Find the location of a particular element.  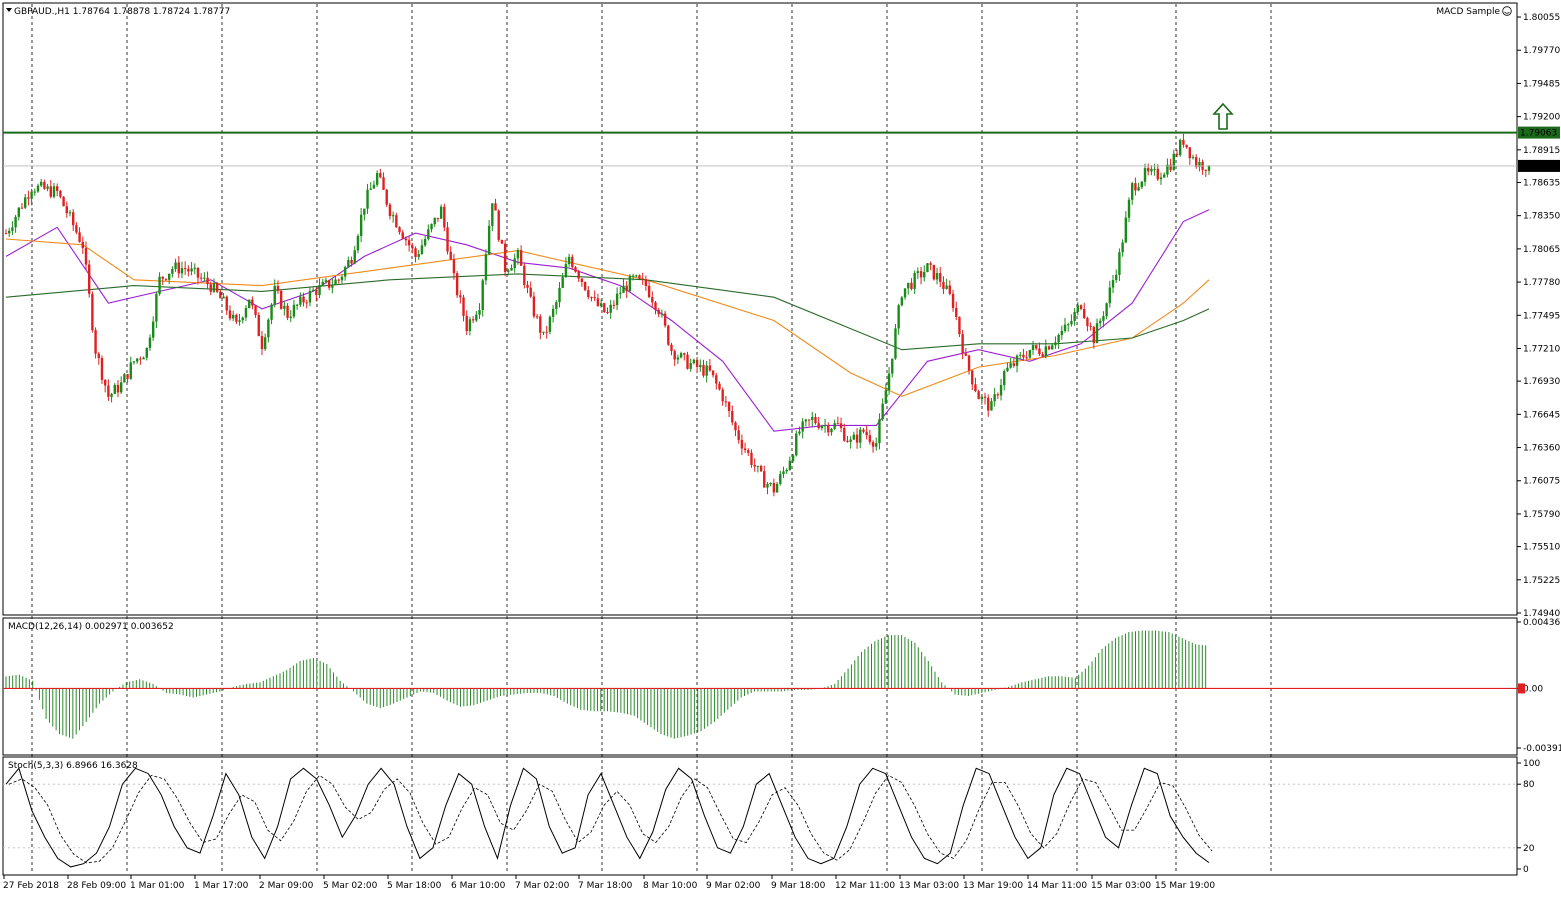

macd-zero-marker is located at coordinates (1521, 688).